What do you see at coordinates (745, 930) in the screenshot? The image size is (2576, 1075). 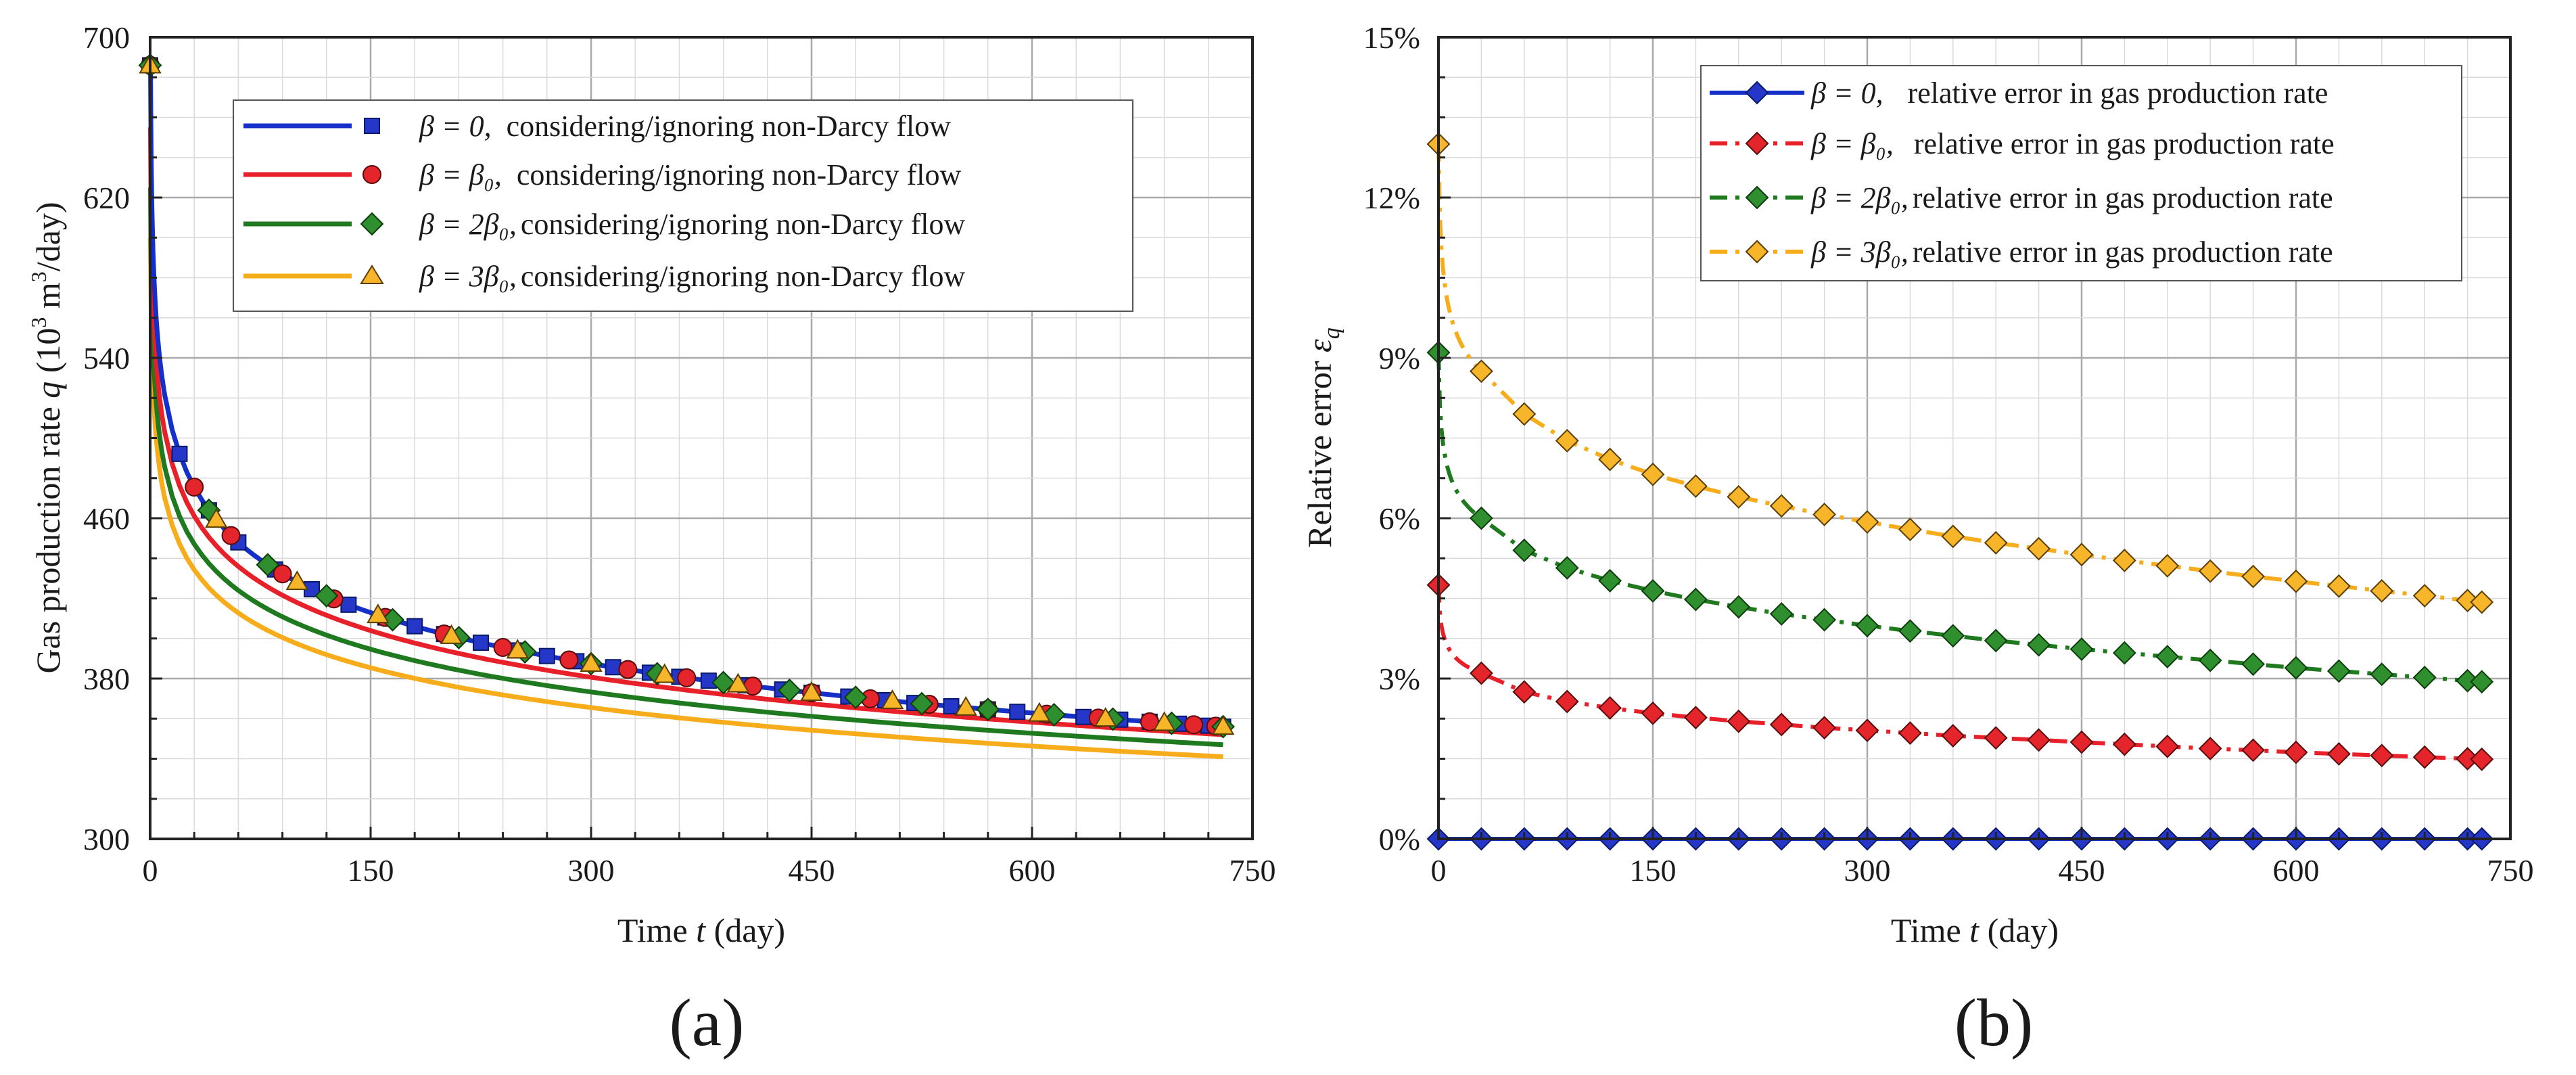 I see `x-axis-label-a-unit: (day)` at bounding box center [745, 930].